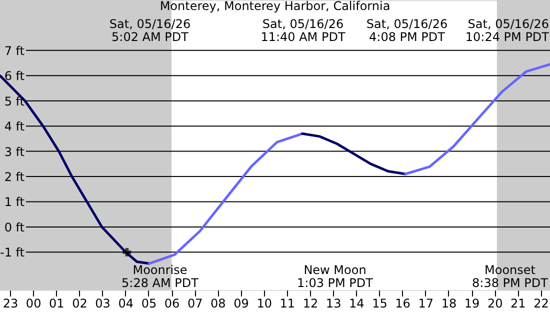  I want to click on x-tick-label: 03, so click(102, 303).